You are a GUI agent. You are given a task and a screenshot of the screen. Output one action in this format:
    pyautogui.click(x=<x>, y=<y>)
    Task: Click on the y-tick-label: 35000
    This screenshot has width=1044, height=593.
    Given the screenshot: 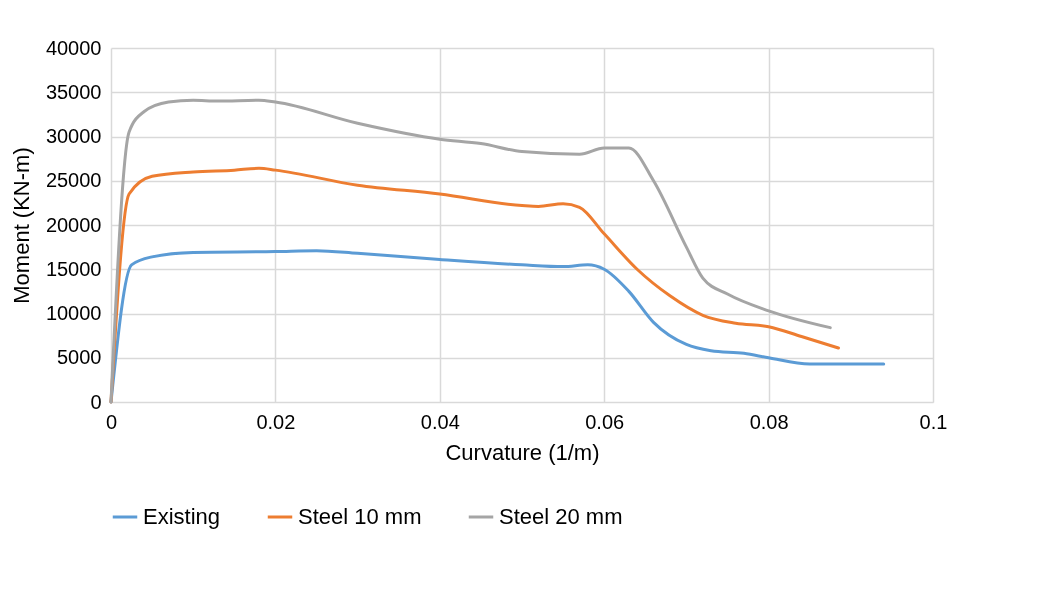 What is the action you would take?
    pyautogui.click(x=73, y=91)
    